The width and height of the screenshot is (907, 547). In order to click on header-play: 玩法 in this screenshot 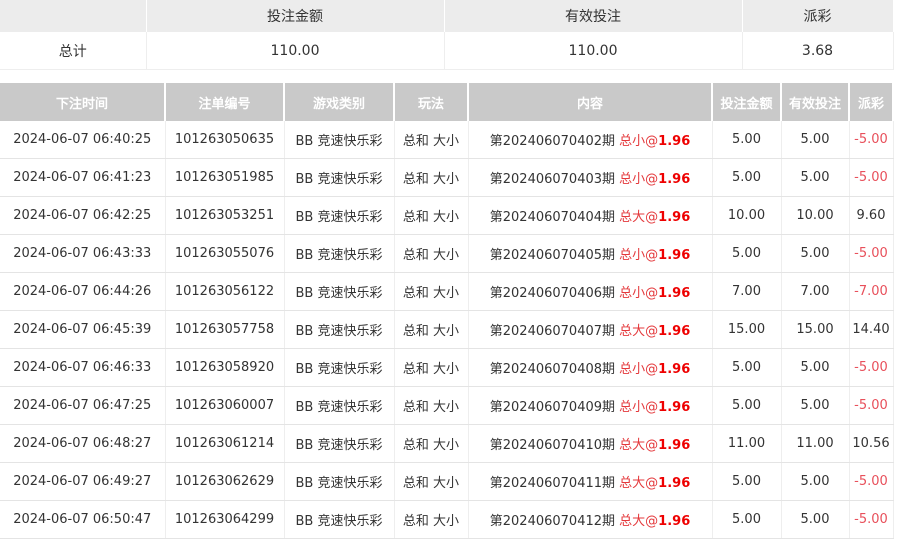, I will do `click(431, 102)`.